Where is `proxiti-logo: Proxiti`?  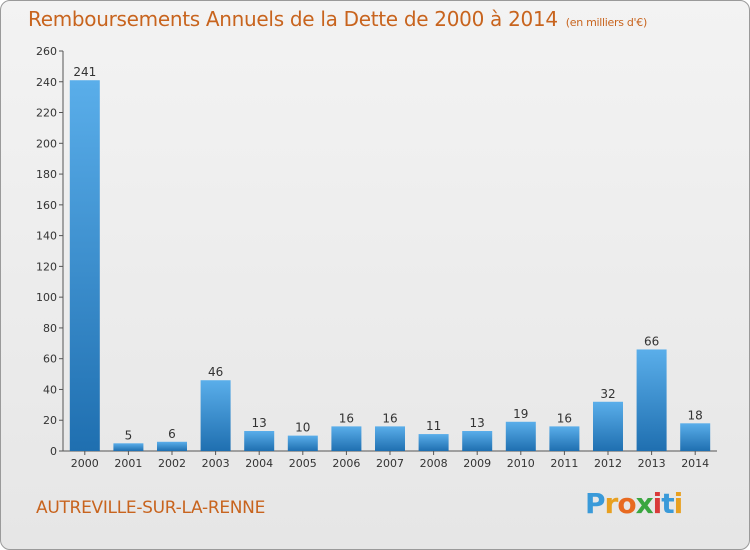 proxiti-logo: Proxiti is located at coordinates (634, 503).